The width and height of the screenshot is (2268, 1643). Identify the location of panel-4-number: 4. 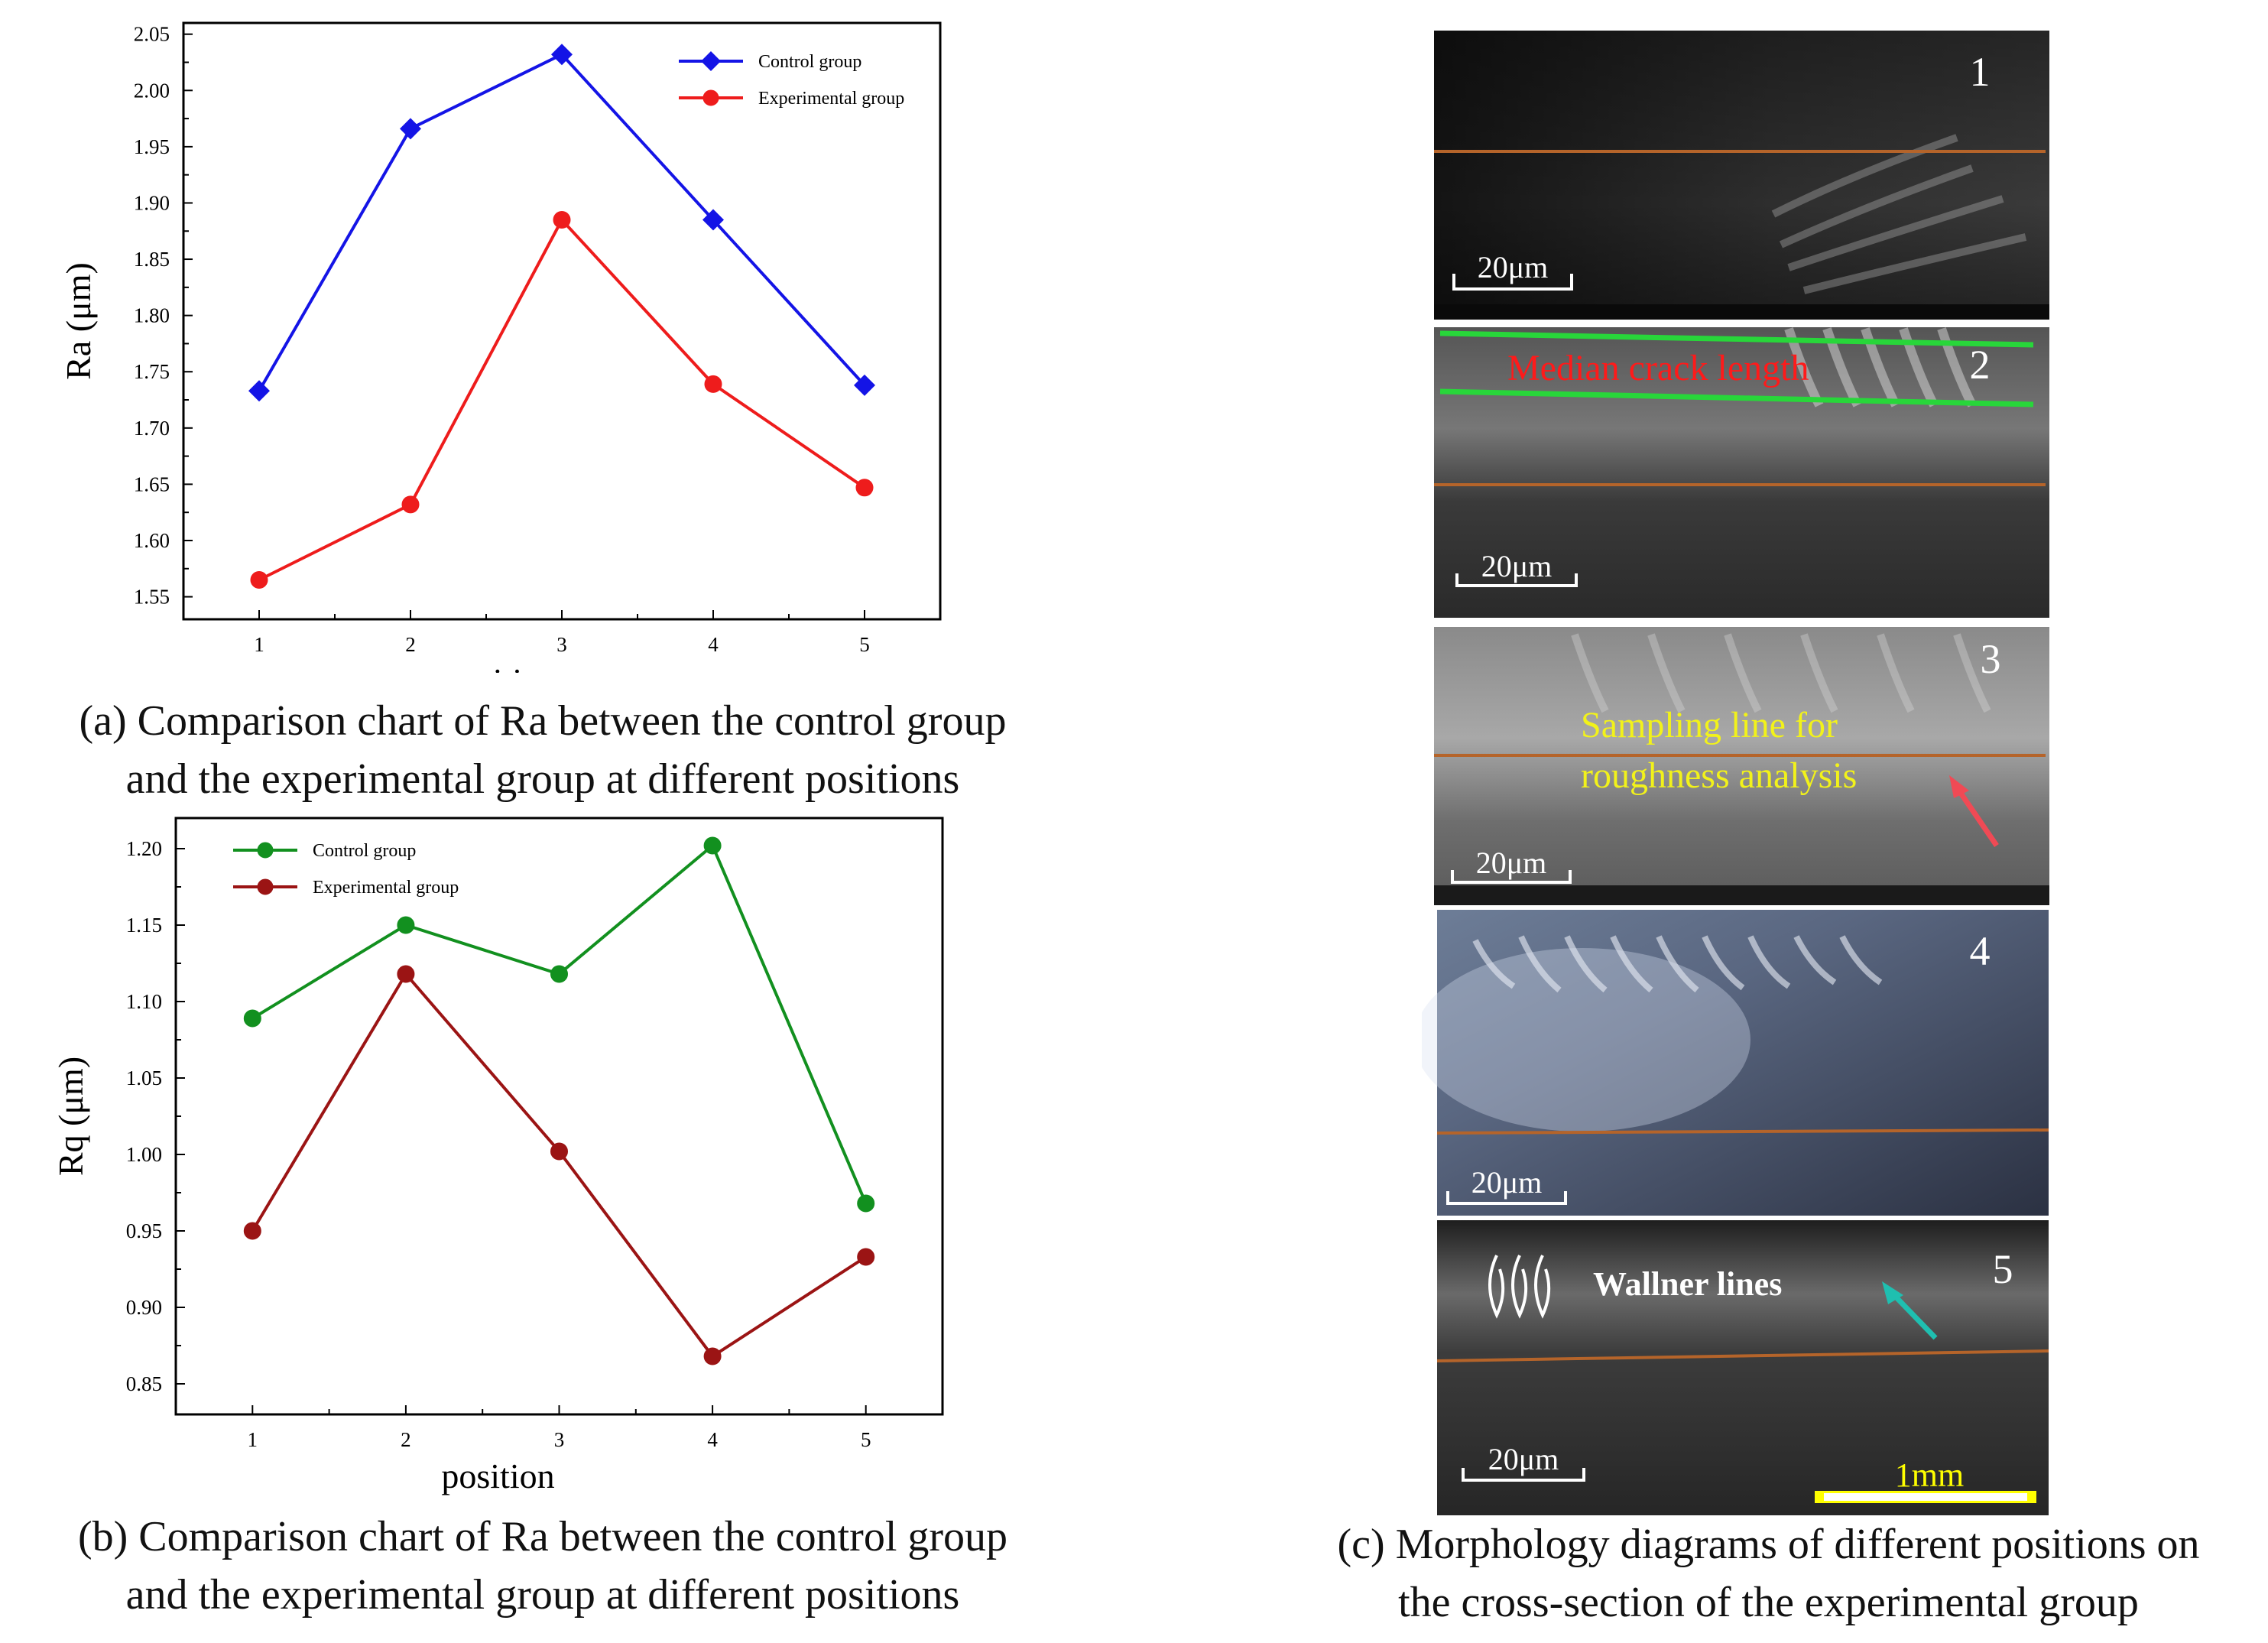
(1980, 951).